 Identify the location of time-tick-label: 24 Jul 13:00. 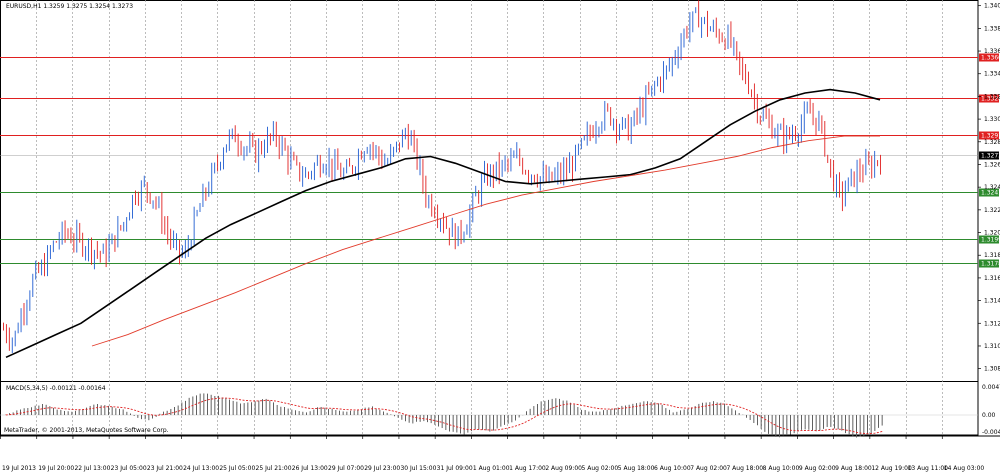
(201, 468).